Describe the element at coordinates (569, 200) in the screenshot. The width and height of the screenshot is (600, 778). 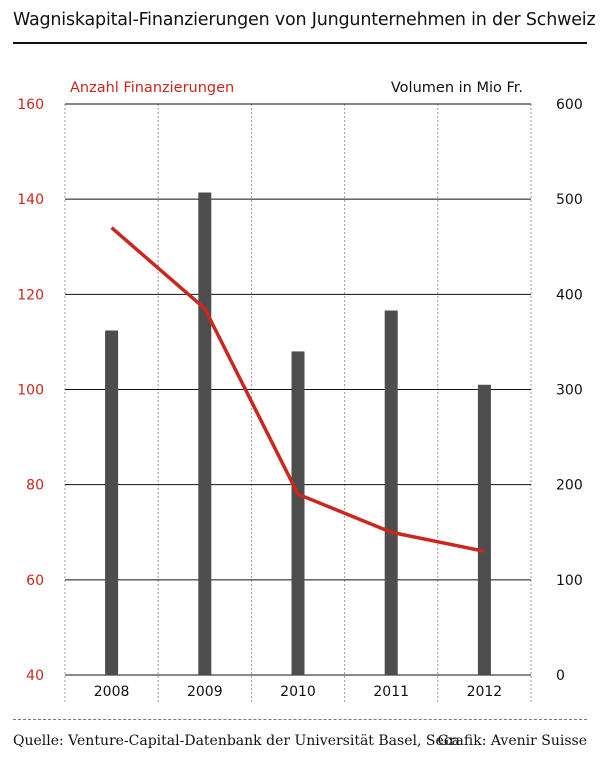
I see `right-tick-label: 500` at that location.